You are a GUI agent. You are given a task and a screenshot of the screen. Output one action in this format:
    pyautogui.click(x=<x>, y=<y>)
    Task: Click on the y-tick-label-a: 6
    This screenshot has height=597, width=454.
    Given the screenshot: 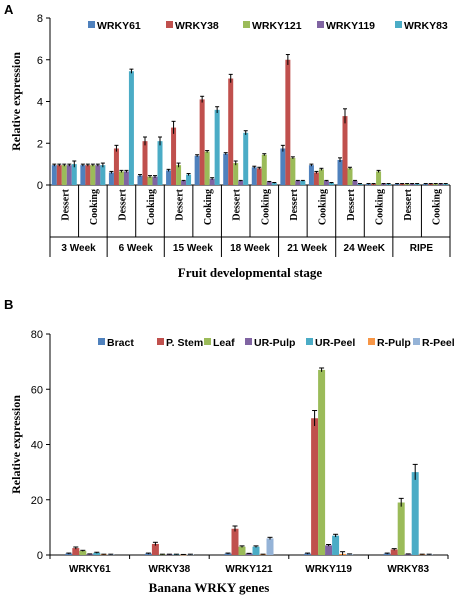 What is the action you would take?
    pyautogui.click(x=40, y=61)
    